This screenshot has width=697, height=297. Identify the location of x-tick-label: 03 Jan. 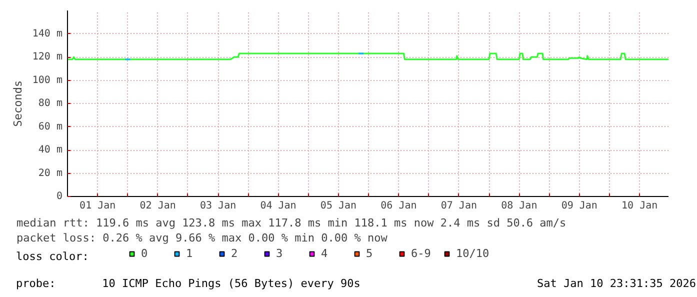
(218, 206).